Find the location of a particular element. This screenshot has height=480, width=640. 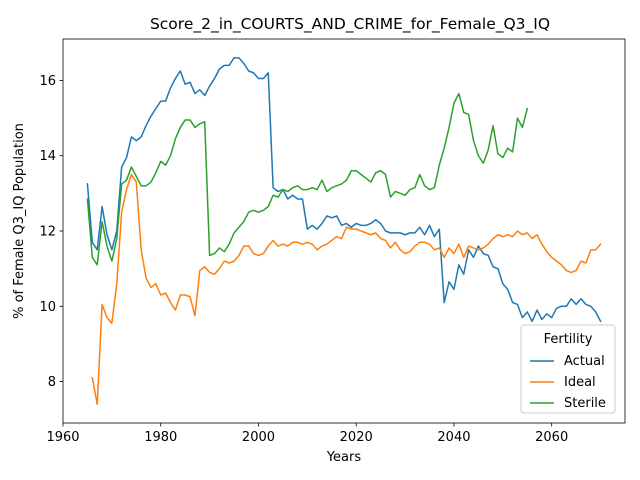

y-tick-label: 12 is located at coordinates (47, 232).